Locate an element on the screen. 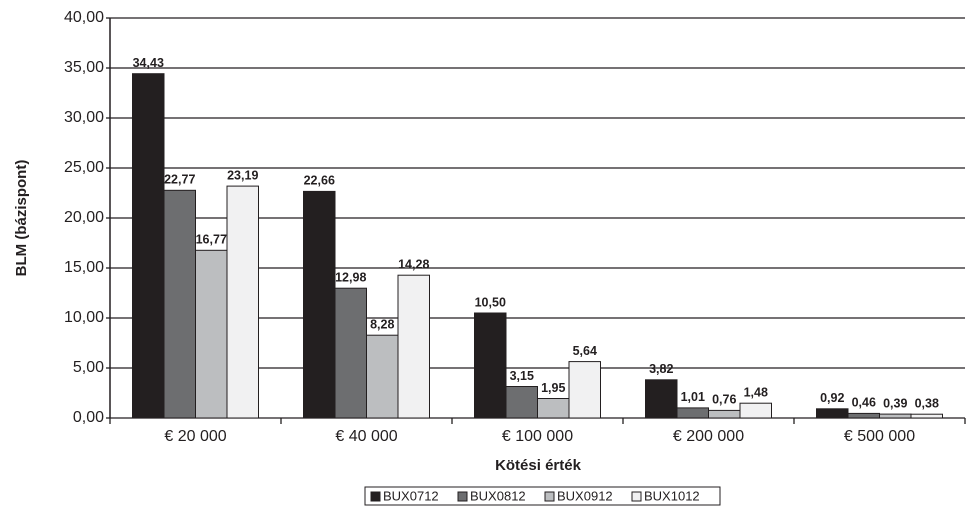  data-label: 3,82 is located at coordinates (661, 369).